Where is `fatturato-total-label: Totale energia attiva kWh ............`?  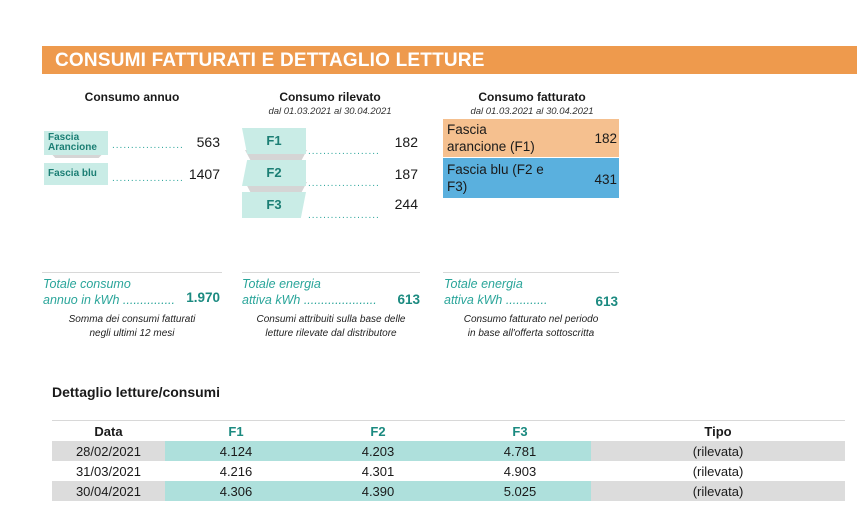 fatturato-total-label: Totale energia attiva kWh ............ is located at coordinates (496, 292).